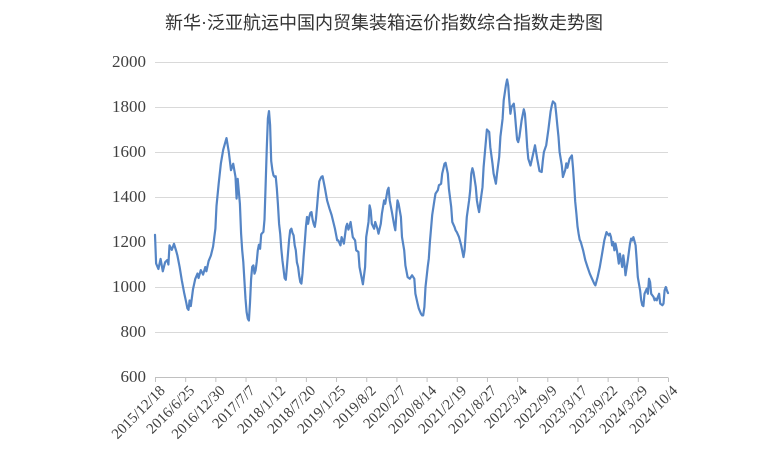  What do you see at coordinates (129, 196) in the screenshot?
I see `y-tick-label: 1400` at bounding box center [129, 196].